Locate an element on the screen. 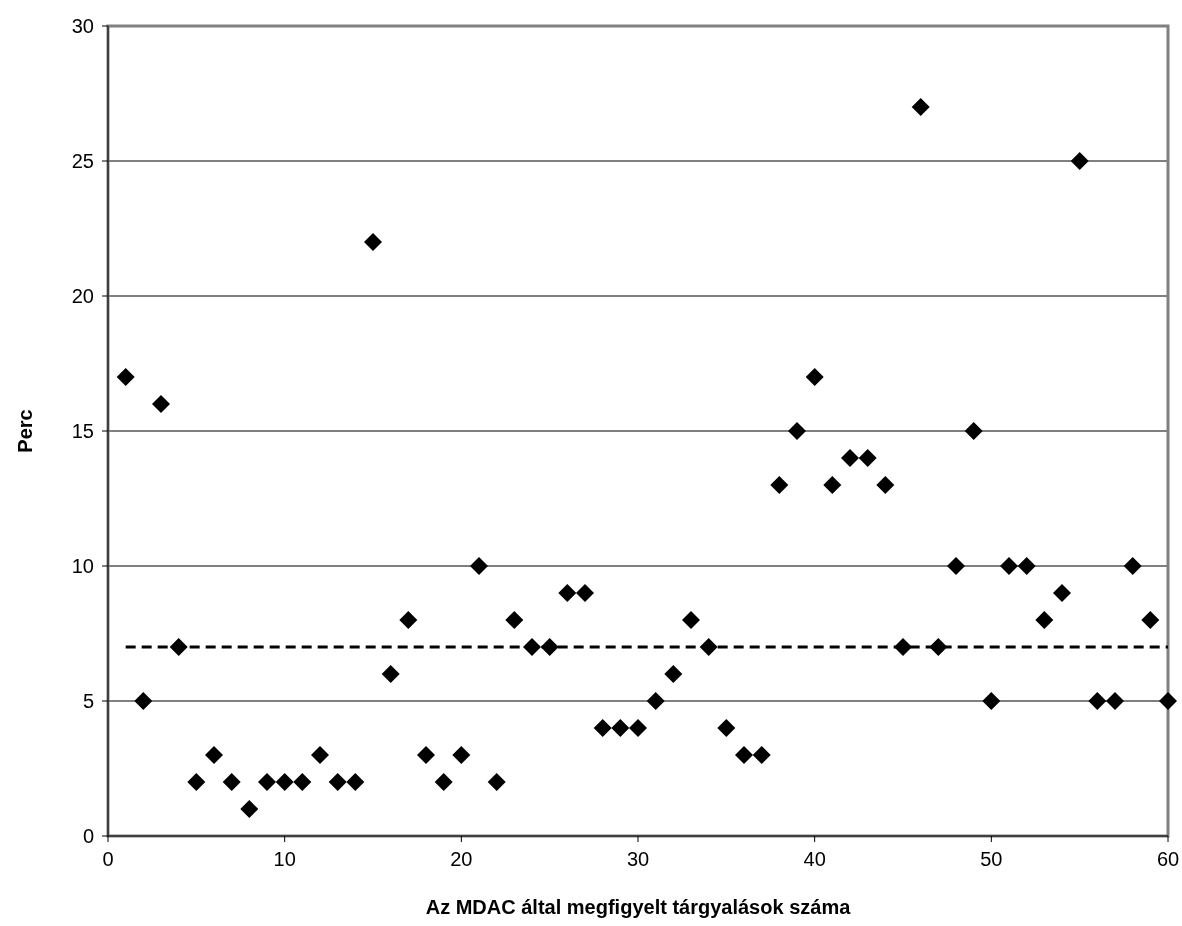 This screenshot has width=1182, height=926. y-tick-label: 15 is located at coordinates (82, 431).